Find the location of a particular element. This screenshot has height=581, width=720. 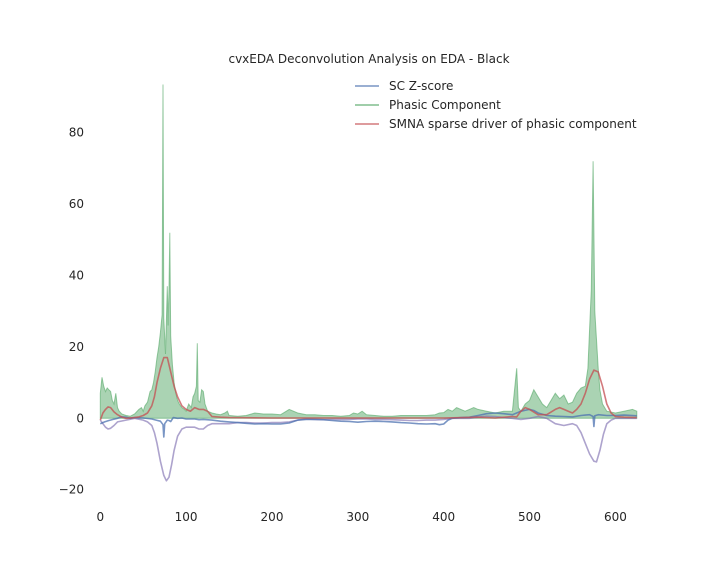

y-tick-label-40: 40 is located at coordinates (76, 276).